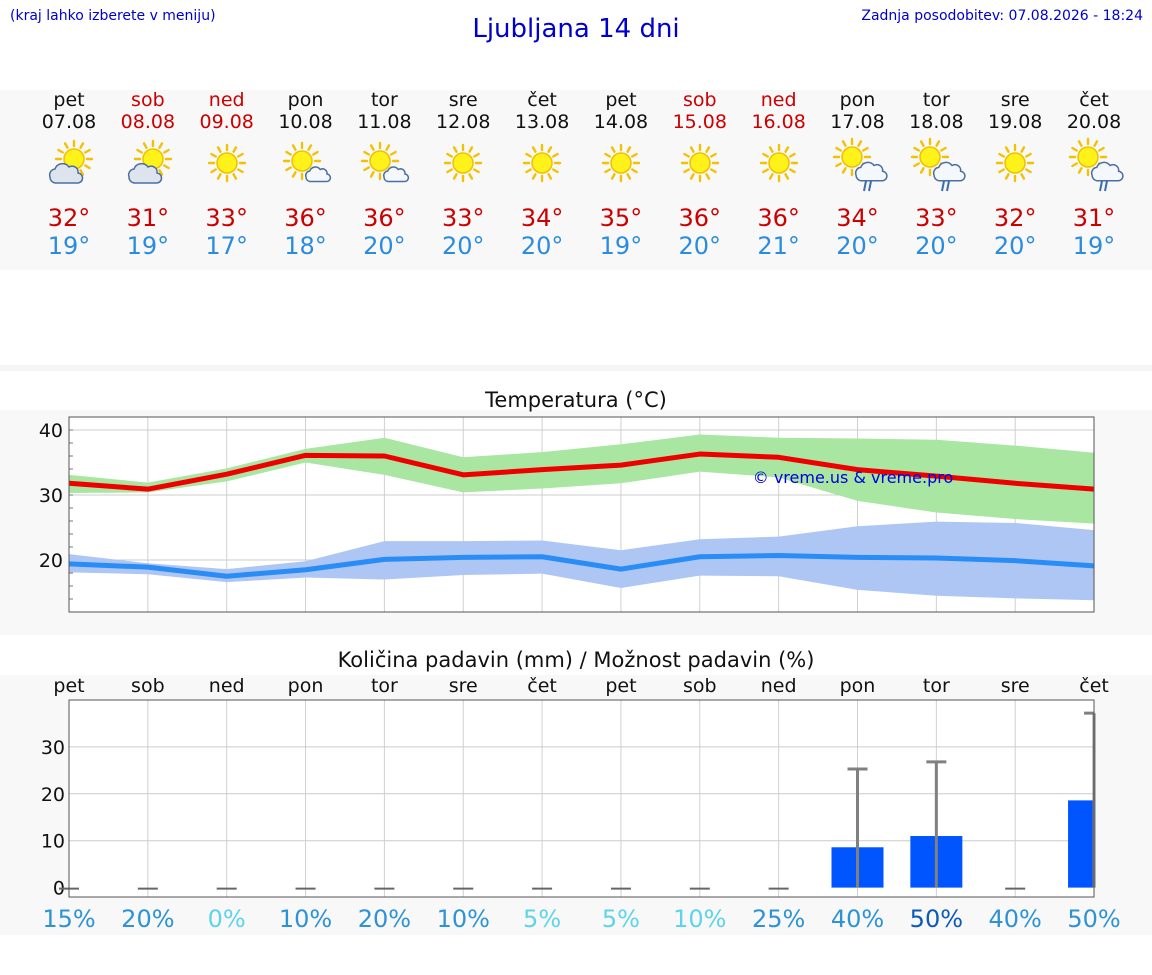 This screenshot has width=1152, height=975. Describe the element at coordinates (69, 122) in the screenshot. I see `day-date: 07.08` at that location.